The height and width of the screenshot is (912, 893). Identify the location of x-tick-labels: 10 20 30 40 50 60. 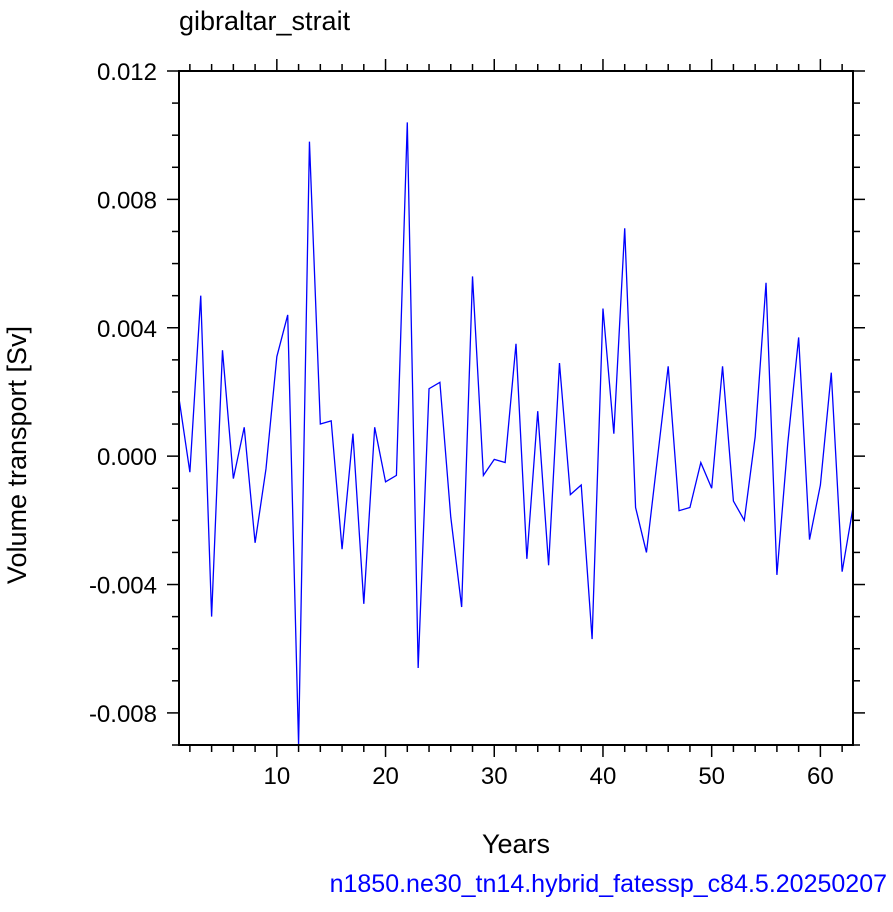
(548, 776).